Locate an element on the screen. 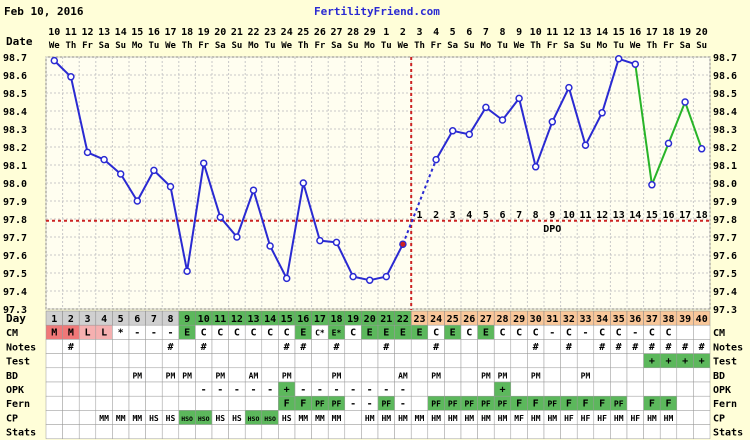 The height and width of the screenshot is (440, 750). projected-point is located at coordinates (652, 185).